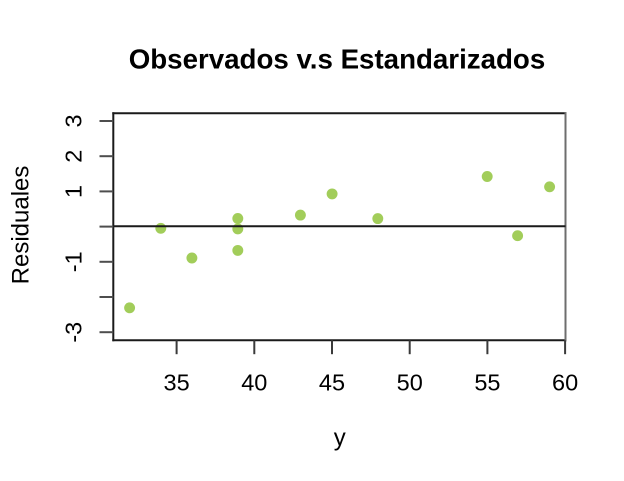  What do you see at coordinates (410, 383) in the screenshot?
I see `svg-text: 50` at bounding box center [410, 383].